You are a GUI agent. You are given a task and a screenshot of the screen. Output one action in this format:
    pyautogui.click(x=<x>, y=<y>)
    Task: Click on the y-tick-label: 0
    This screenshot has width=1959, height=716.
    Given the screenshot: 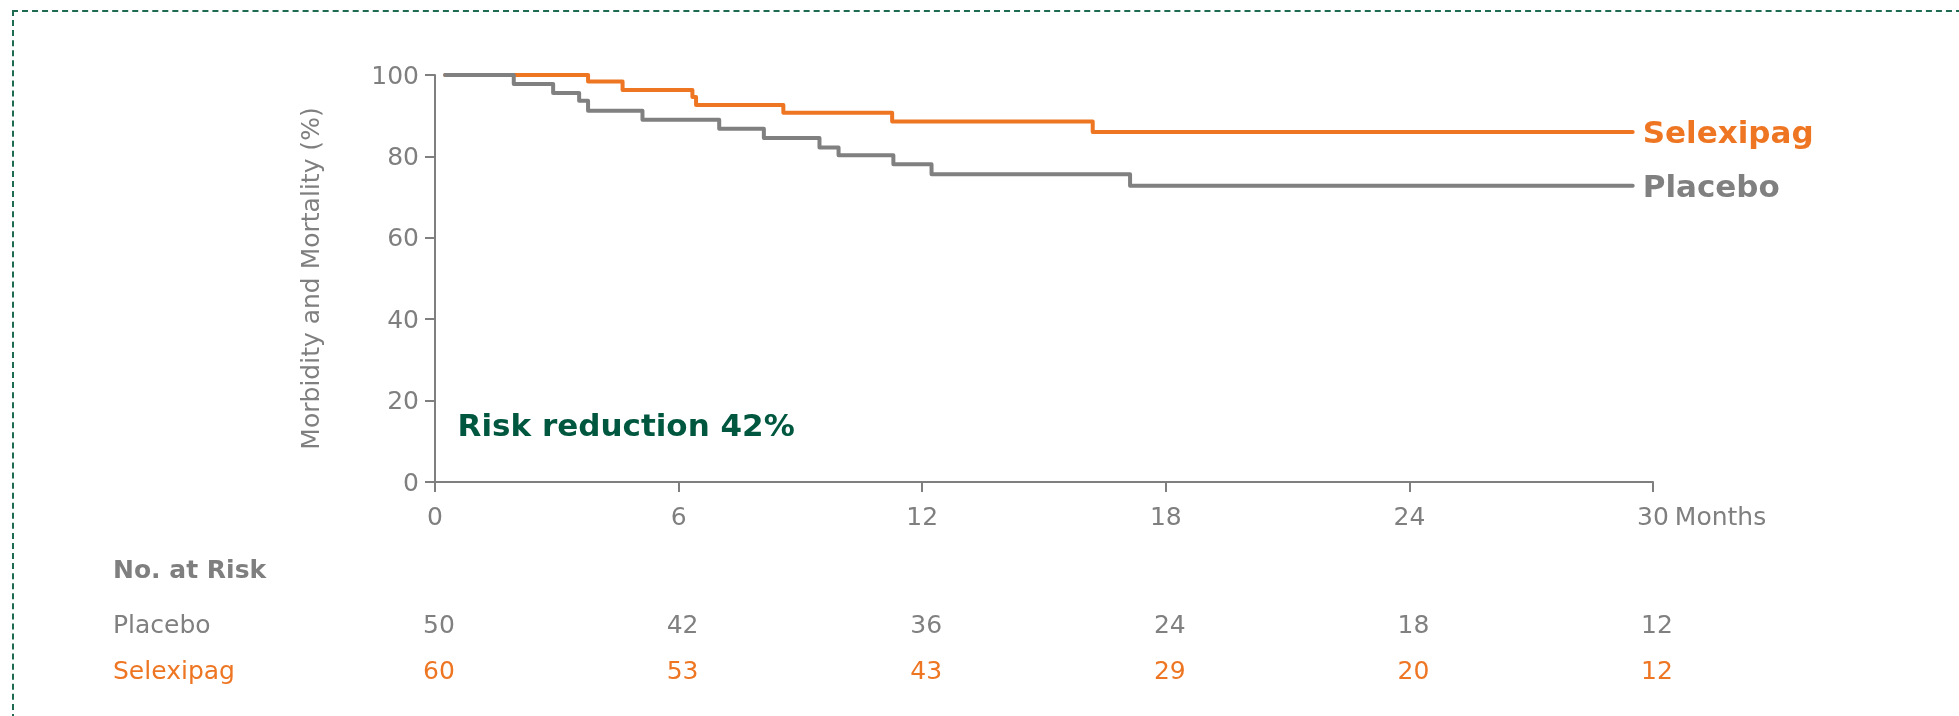 What is the action you would take?
    pyautogui.click(x=411, y=482)
    